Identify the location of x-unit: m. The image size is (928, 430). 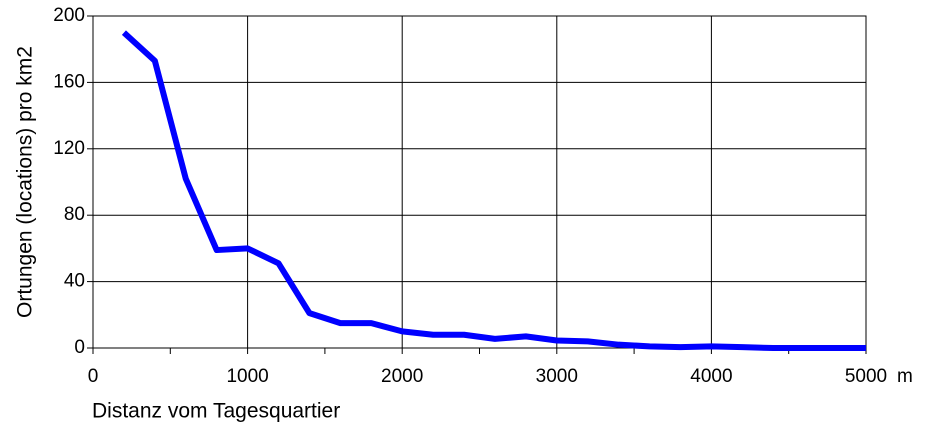
(905, 376).